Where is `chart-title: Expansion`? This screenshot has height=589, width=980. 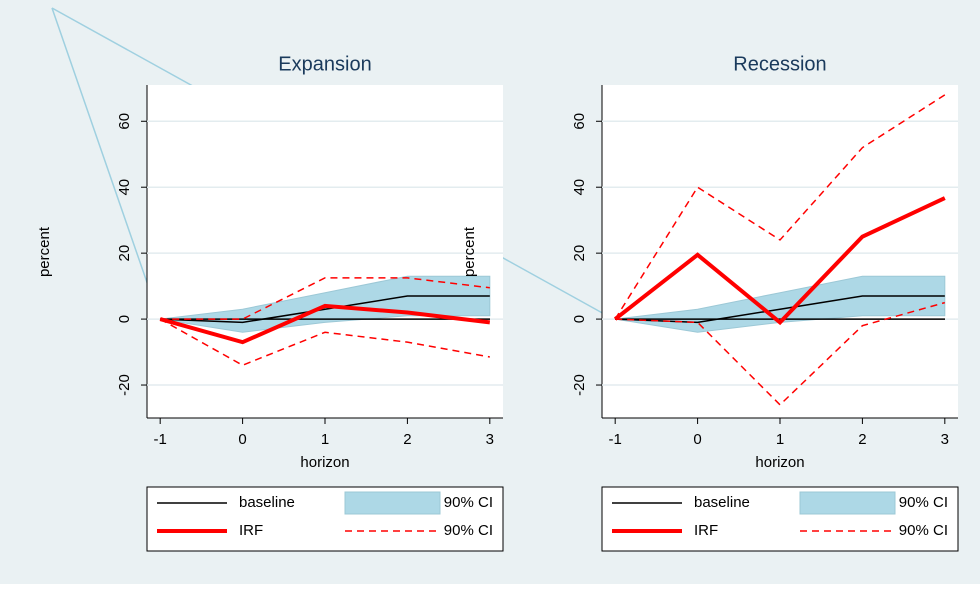
chart-title: Expansion is located at coordinates (324, 64).